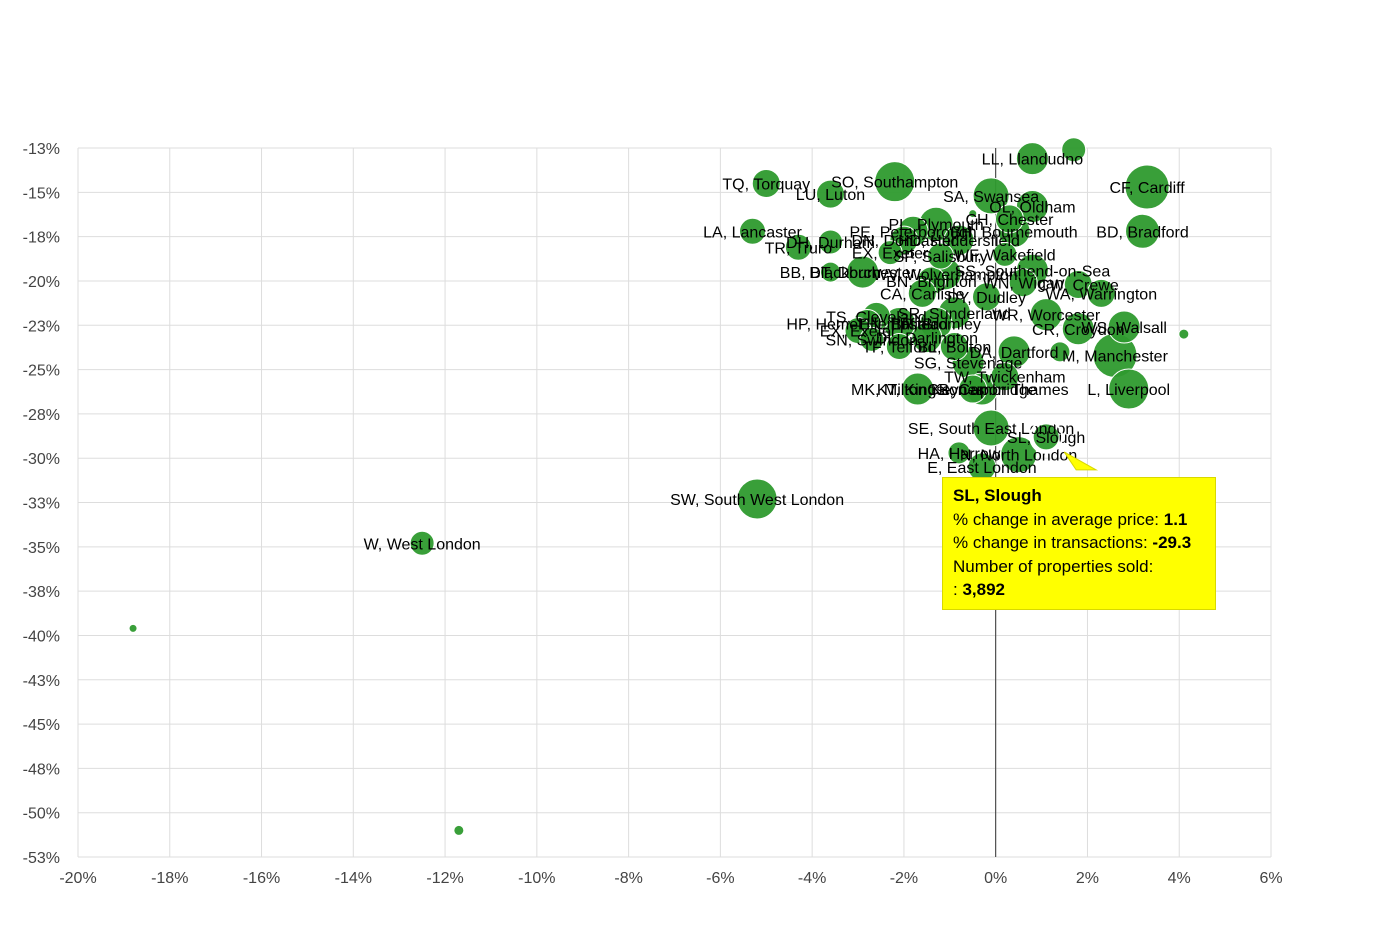  I want to click on x-tick-label: 0%, so click(995, 878).